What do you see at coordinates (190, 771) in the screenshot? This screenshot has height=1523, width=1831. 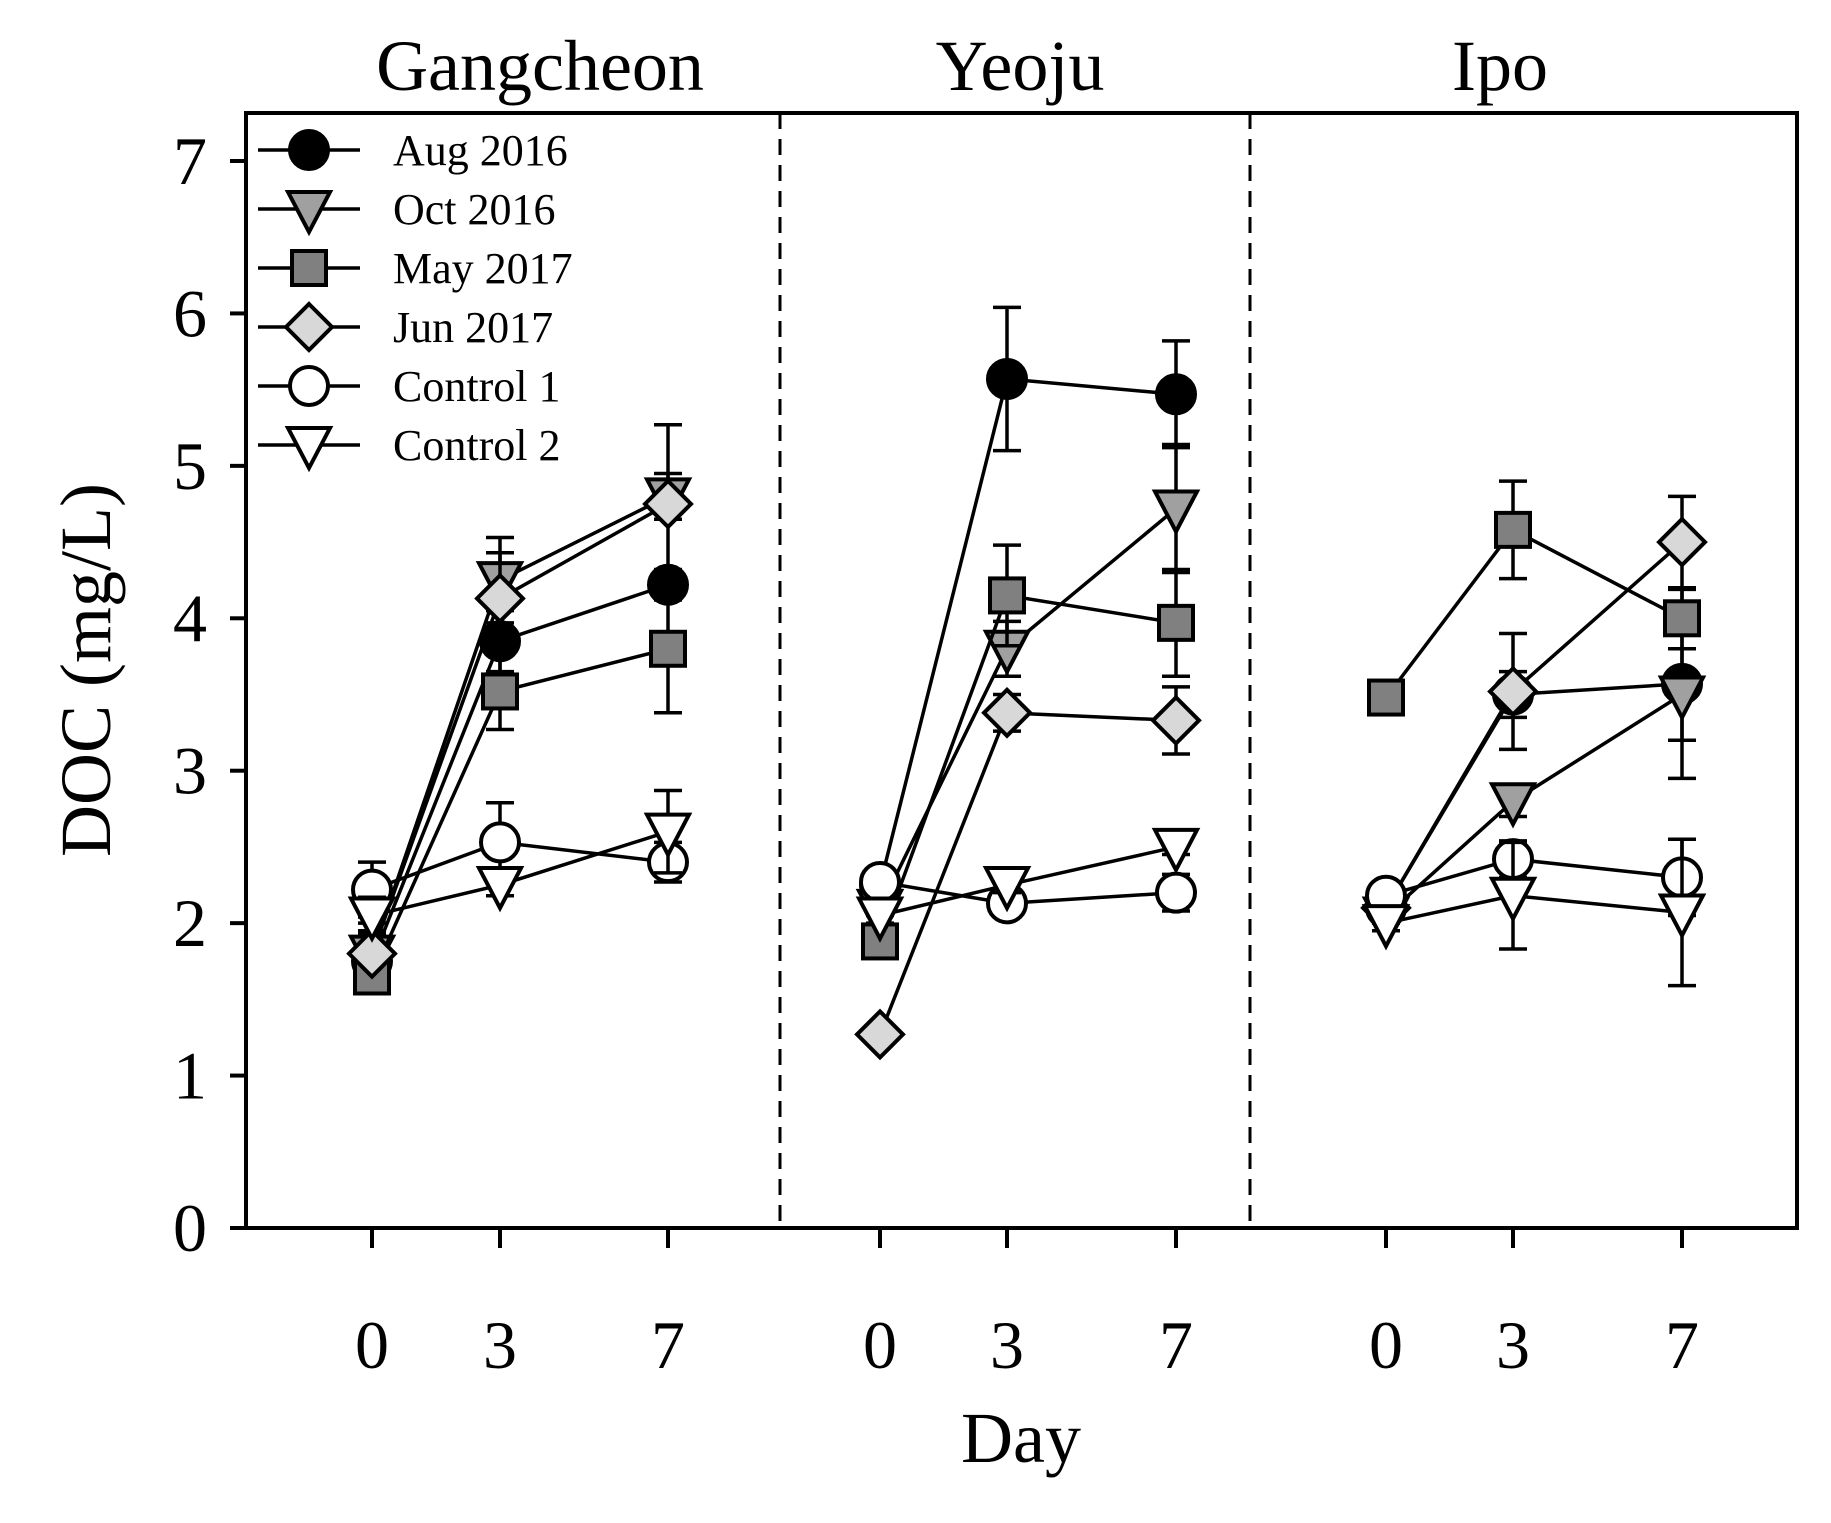 I see `y-tick-label-3: 3` at bounding box center [190, 771].